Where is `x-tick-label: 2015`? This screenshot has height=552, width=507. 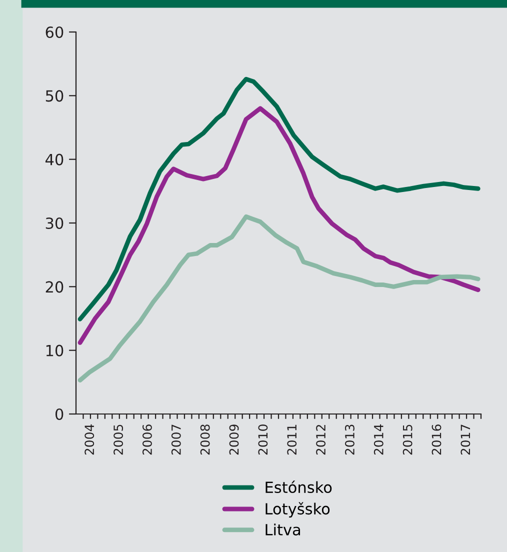
x-tick-label: 2015 is located at coordinates (407, 439).